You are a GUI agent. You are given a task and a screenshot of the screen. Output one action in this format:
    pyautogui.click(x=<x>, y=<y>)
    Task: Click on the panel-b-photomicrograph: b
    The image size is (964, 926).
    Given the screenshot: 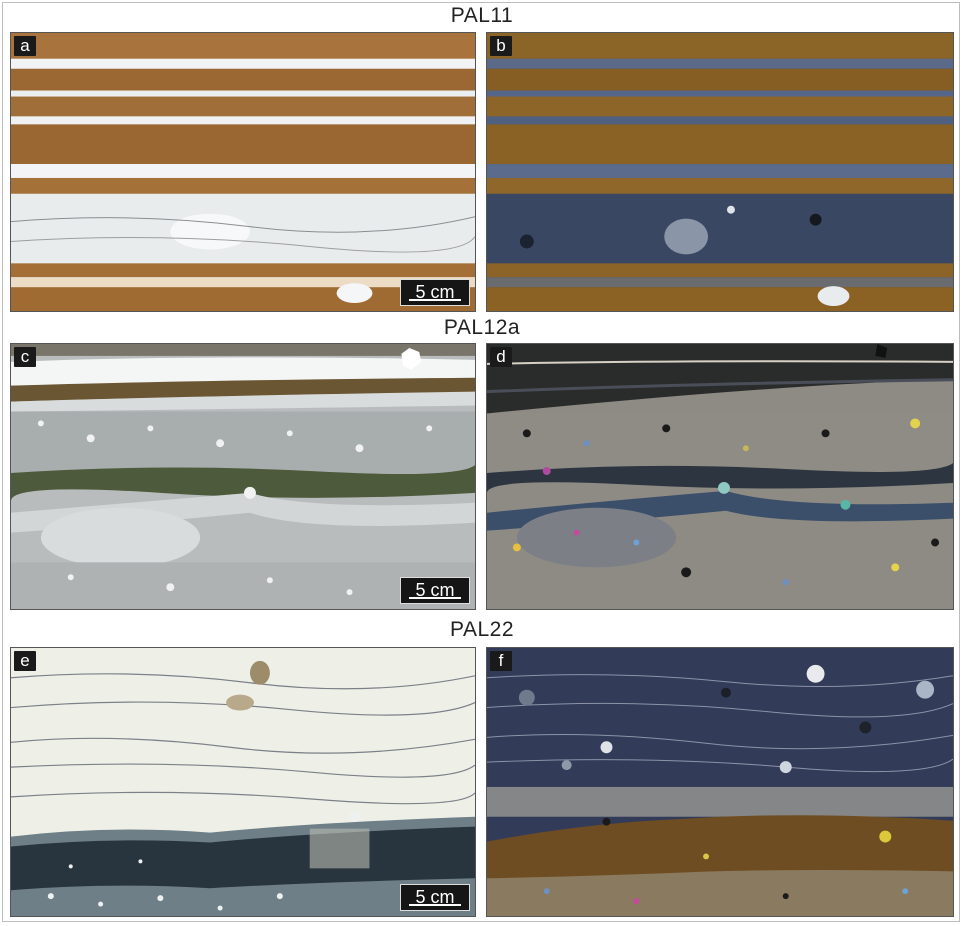 What is the action you would take?
    pyautogui.click(x=720, y=172)
    